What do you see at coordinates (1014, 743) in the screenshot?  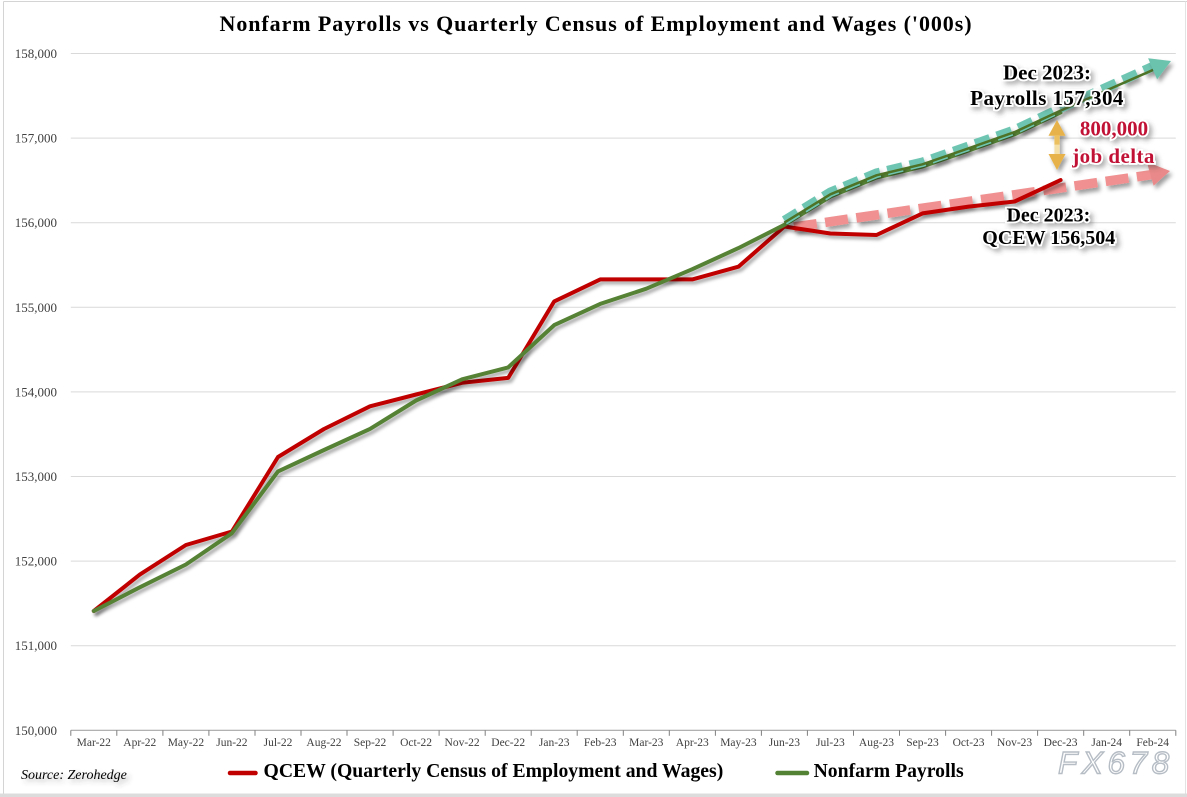 I see `svg-text: Nov-23` at bounding box center [1014, 743].